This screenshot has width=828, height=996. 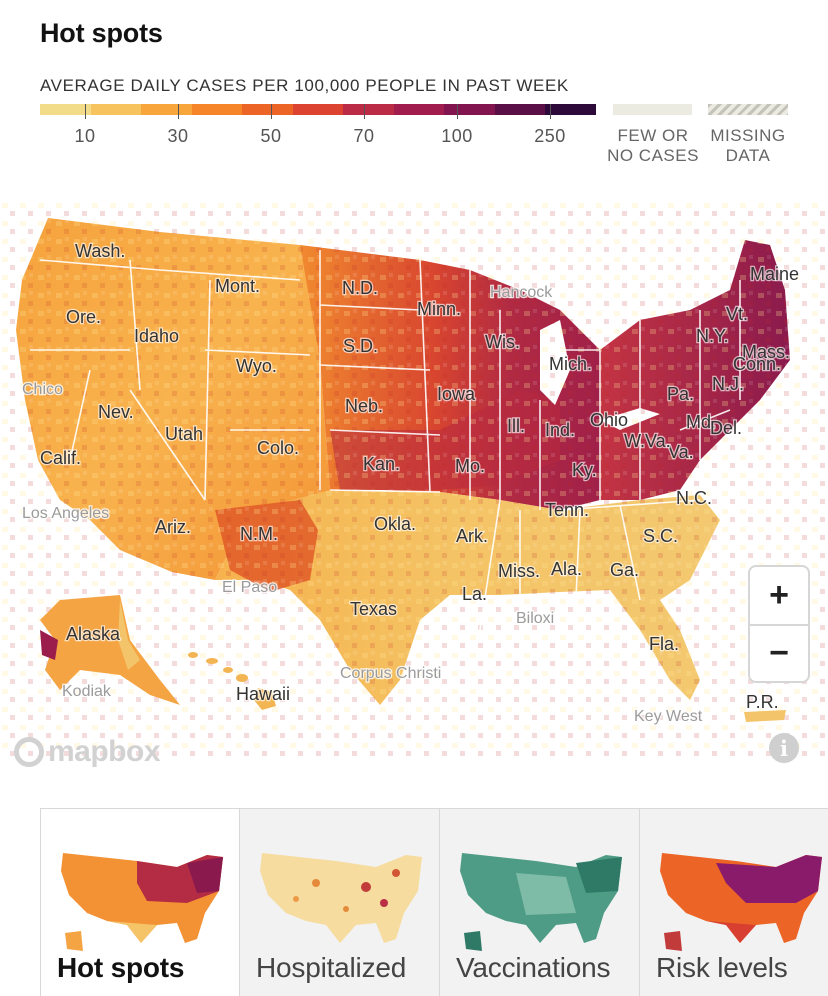 I want to click on legend-tick-label: 250, so click(x=550, y=136).